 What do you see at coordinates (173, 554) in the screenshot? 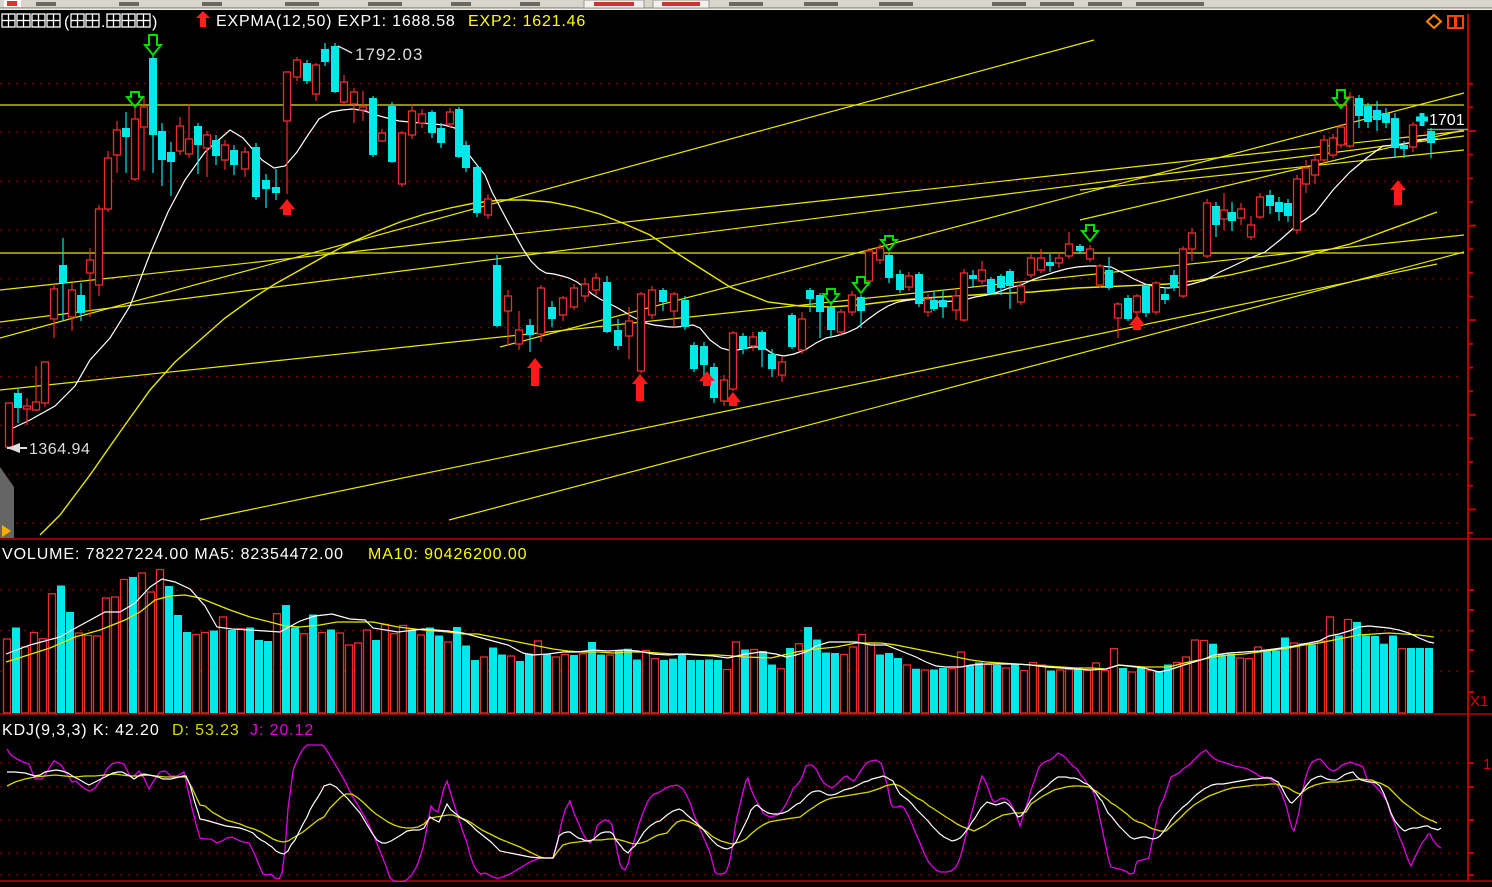
I see `svg-text:VOLUME: 78227224.00 MA5: 8235: VOLUME: 78227224.00 MA5: 82354472.00` at bounding box center [173, 554].